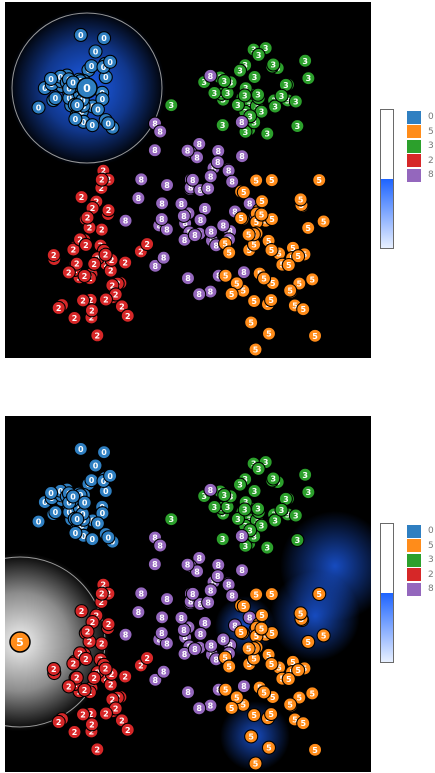  What do you see at coordinates (20, 642) in the screenshot?
I see `focus-point: 5` at bounding box center [20, 642].